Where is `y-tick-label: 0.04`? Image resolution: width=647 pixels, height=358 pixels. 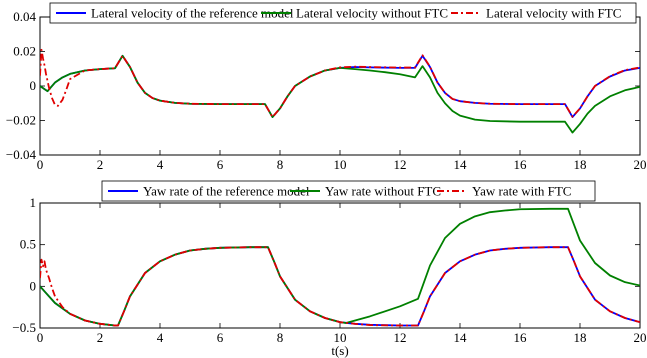 y-tick-label: 0.04 is located at coordinates (24, 16).